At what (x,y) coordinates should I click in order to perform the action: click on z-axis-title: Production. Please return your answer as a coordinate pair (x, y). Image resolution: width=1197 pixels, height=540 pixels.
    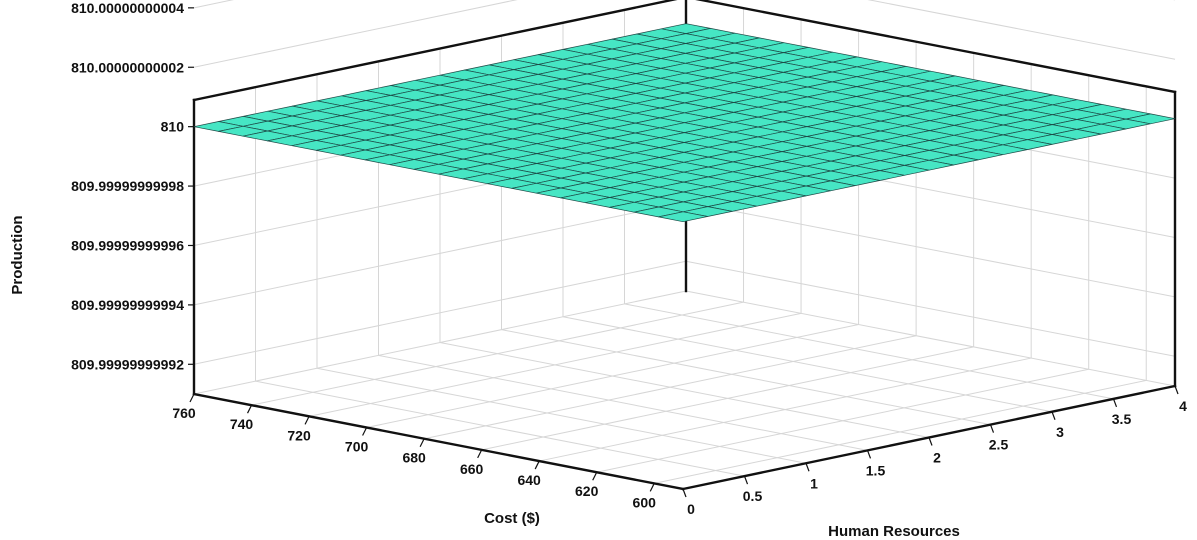
    Looking at the image, I should click on (17, 254).